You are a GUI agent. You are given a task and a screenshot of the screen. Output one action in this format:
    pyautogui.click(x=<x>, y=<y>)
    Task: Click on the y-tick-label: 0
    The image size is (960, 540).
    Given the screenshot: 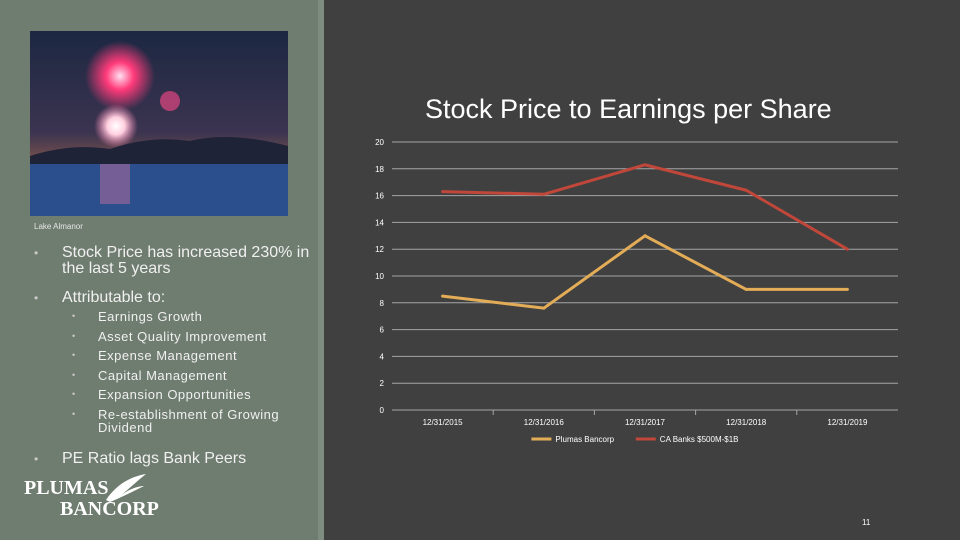 What is the action you would take?
    pyautogui.click(x=382, y=410)
    